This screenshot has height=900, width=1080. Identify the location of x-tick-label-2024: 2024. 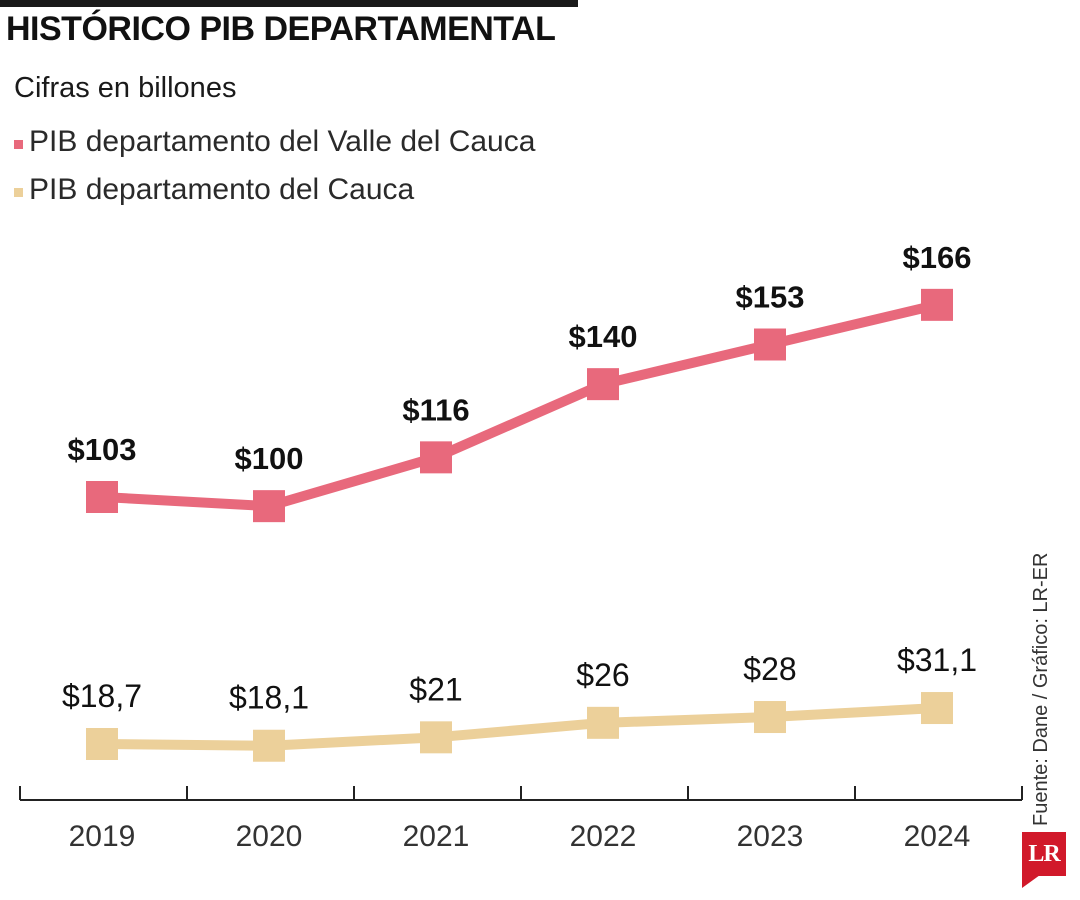
(937, 836).